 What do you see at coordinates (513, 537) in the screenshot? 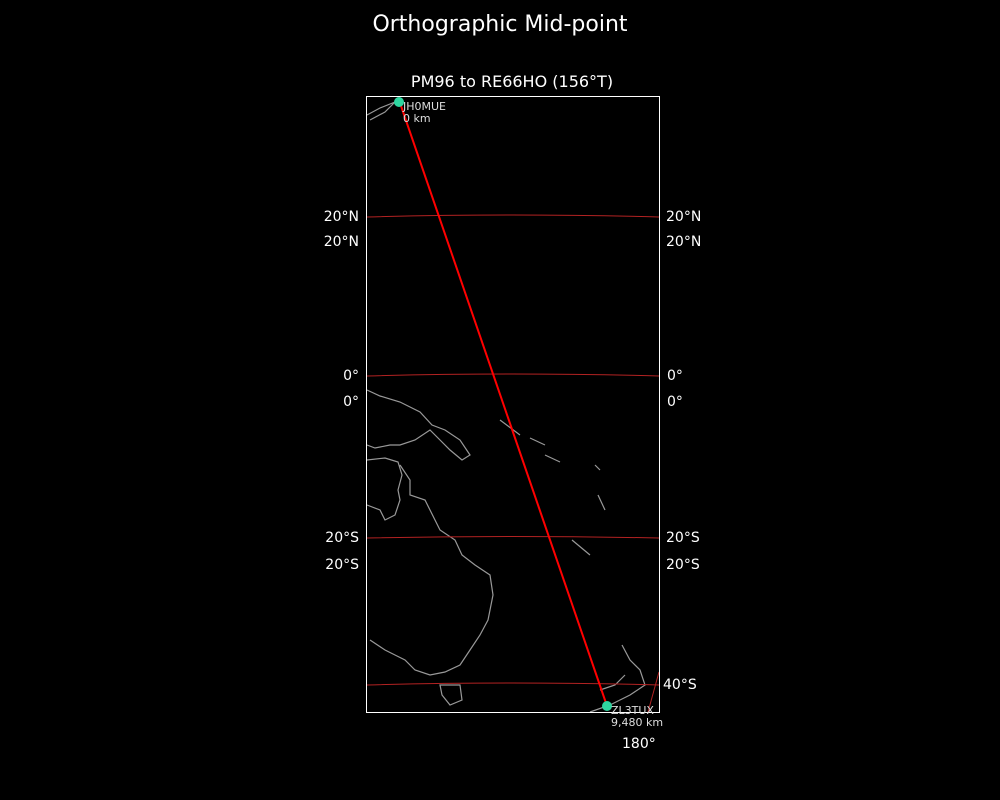
I see `lat-line-20s` at bounding box center [513, 537].